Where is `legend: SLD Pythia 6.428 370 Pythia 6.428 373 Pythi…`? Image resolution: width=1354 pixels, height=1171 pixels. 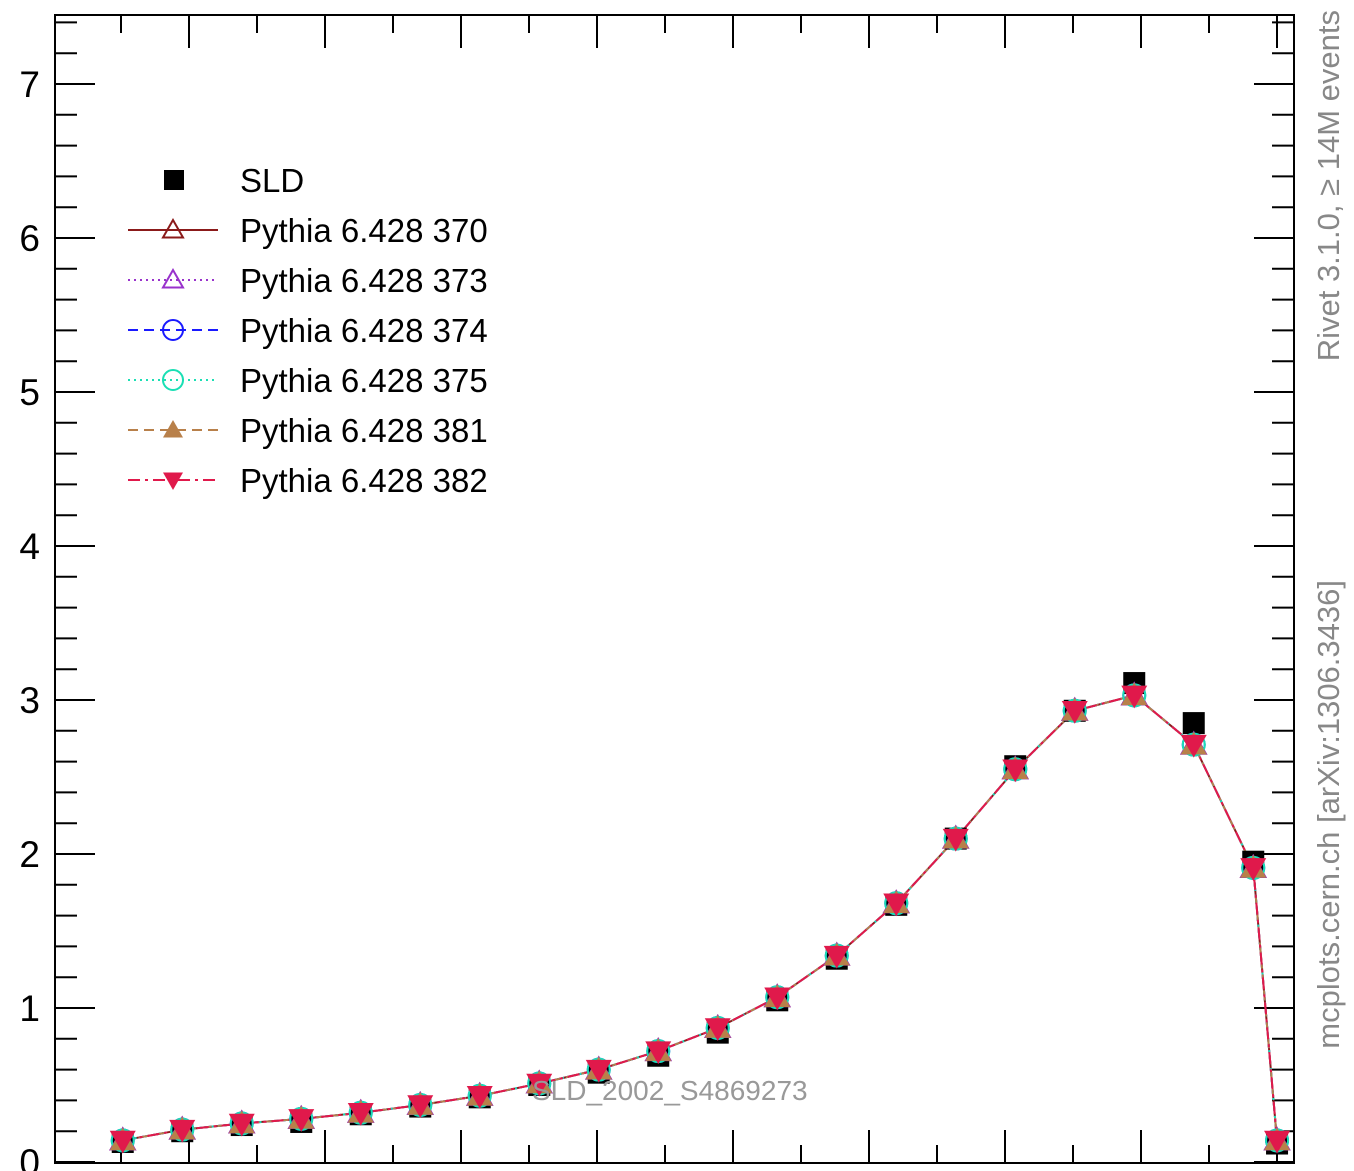
legend: SLD Pythia 6.428 370 Pythia 6.428 373 Pythi… is located at coordinates (308, 330).